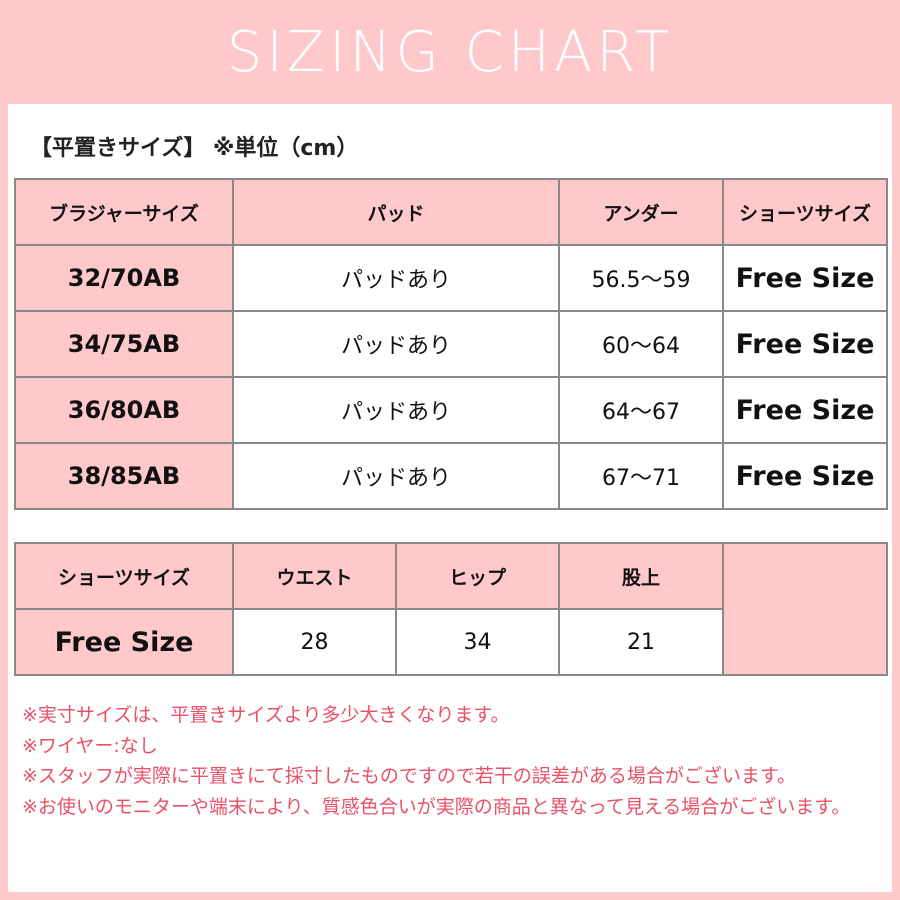 Image resolution: width=900 pixels, height=900 pixels. Describe the element at coordinates (124, 212) in the screenshot. I see `header-cell: ブラジャーサイズ` at that location.